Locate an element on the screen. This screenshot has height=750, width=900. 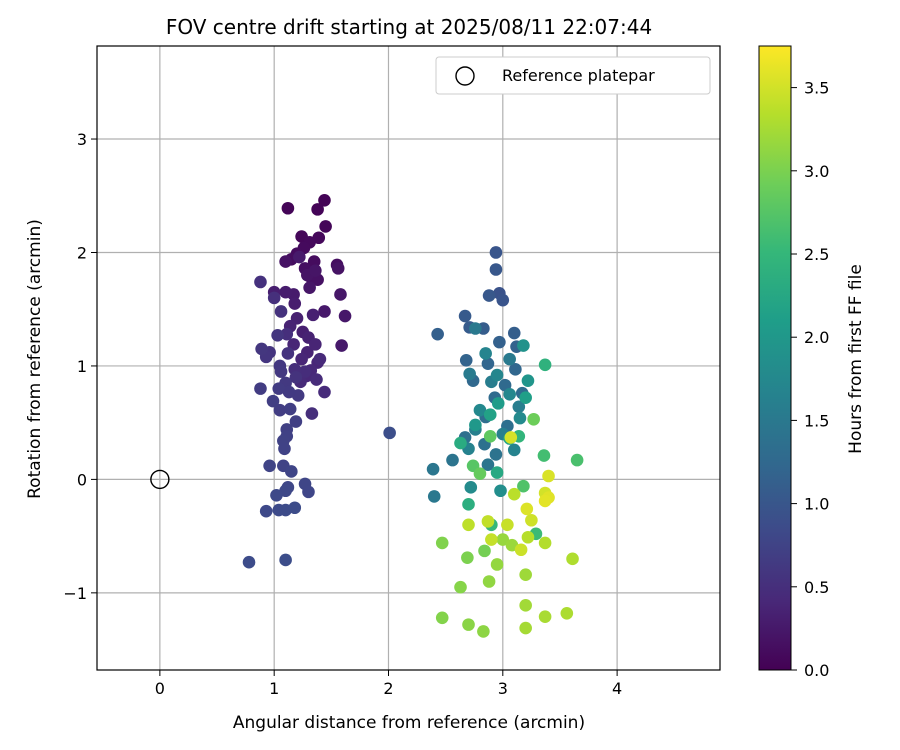
legend-box is located at coordinates (573, 75).